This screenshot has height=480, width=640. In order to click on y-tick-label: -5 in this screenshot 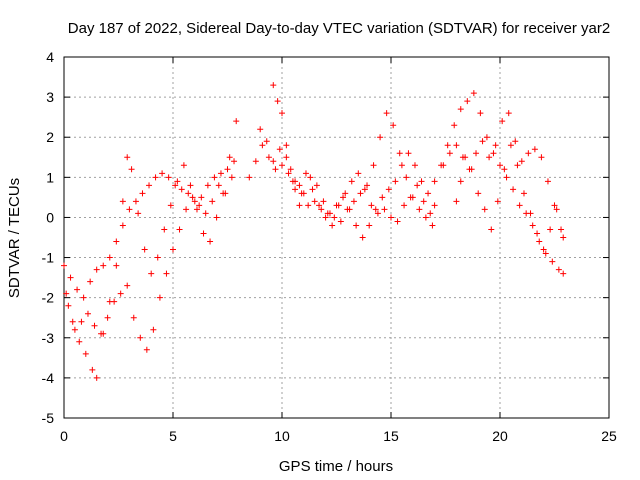, I will do `click(48, 418)`.